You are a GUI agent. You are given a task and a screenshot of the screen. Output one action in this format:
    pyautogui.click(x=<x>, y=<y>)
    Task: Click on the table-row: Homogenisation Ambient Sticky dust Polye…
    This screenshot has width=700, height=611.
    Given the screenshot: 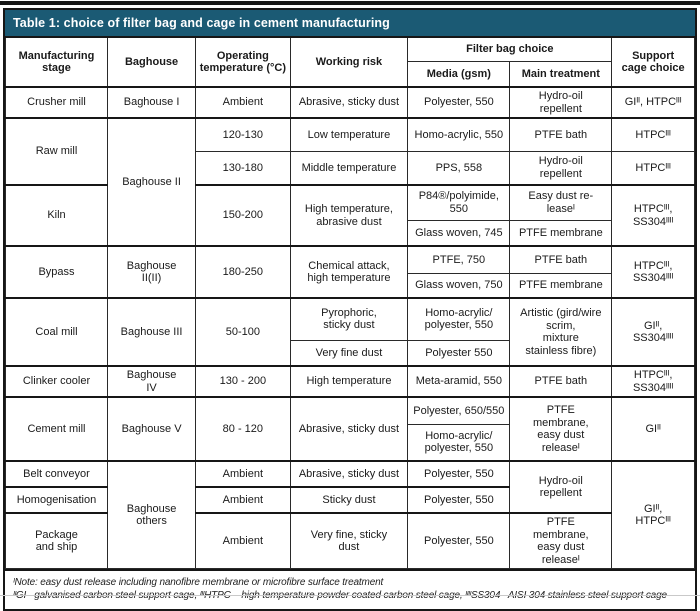 What is the action you would take?
    pyautogui.click(x=350, y=500)
    